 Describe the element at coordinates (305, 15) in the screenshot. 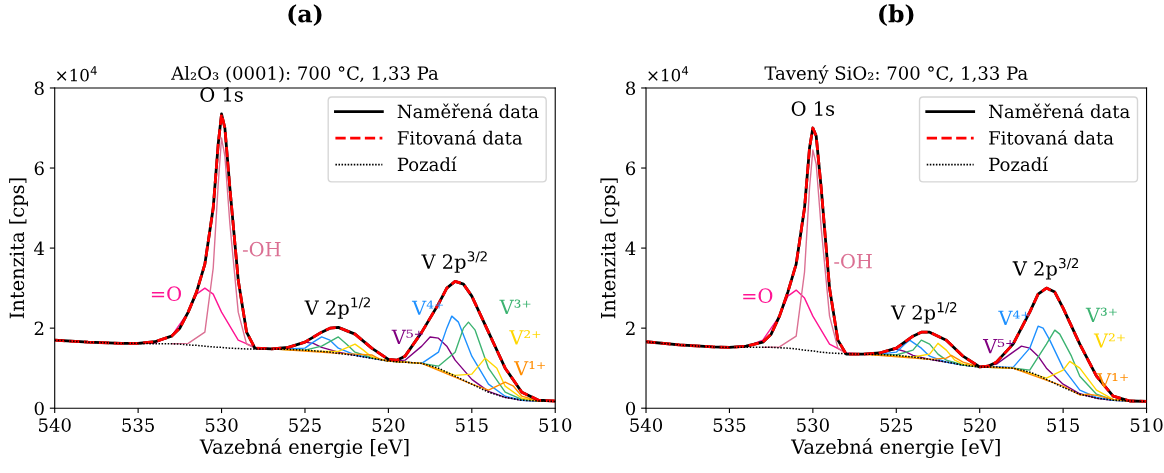

I see `chart-title: (a)` at that location.